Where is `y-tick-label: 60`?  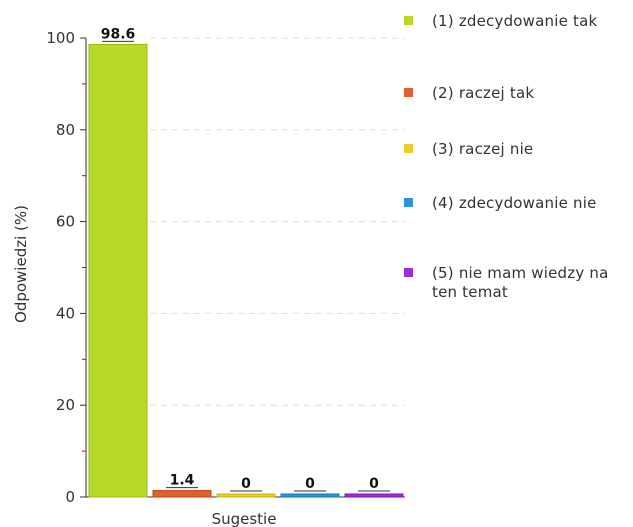 y-tick-label: 60 is located at coordinates (65, 222).